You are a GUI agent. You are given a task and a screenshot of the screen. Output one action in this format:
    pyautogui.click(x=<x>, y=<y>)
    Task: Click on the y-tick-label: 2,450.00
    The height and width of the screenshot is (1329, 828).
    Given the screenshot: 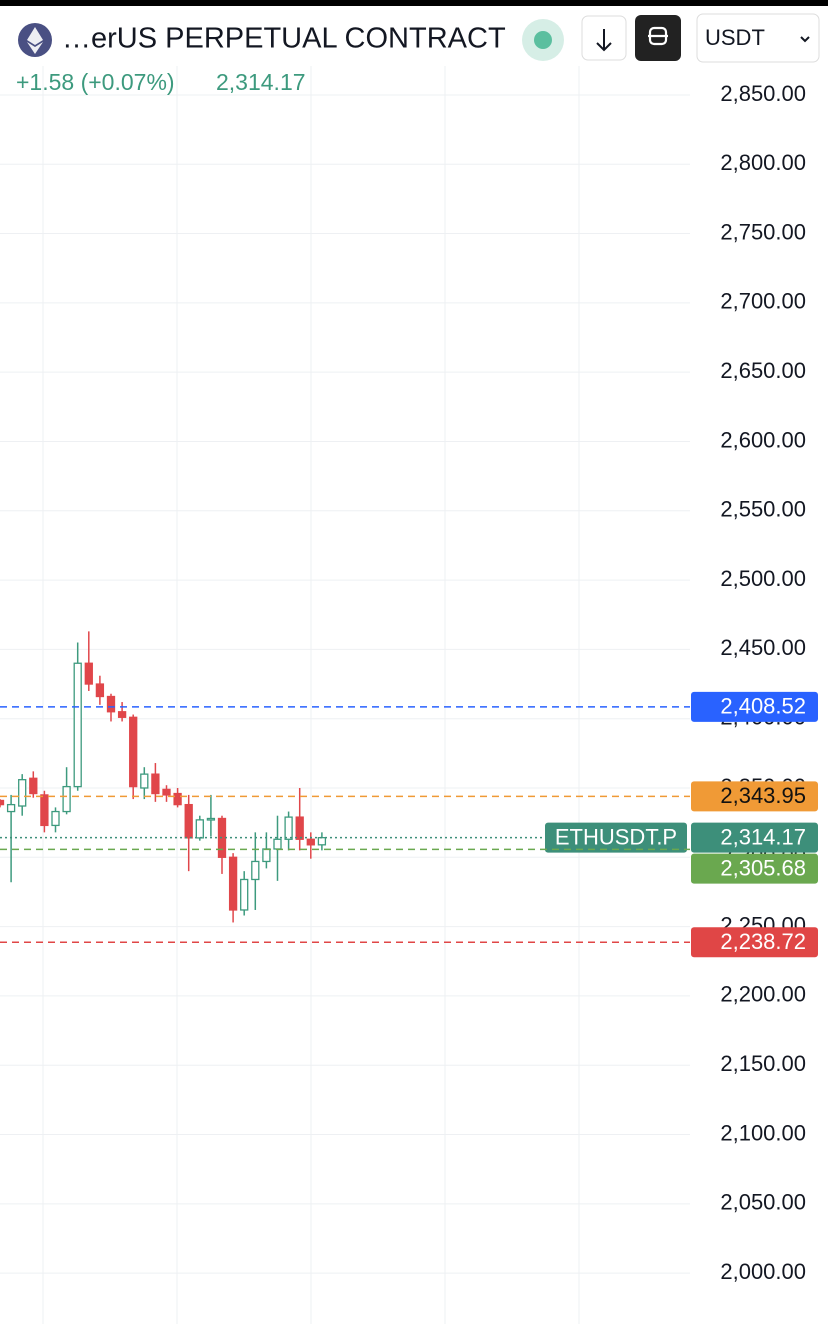 What is the action you would take?
    pyautogui.click(x=763, y=647)
    